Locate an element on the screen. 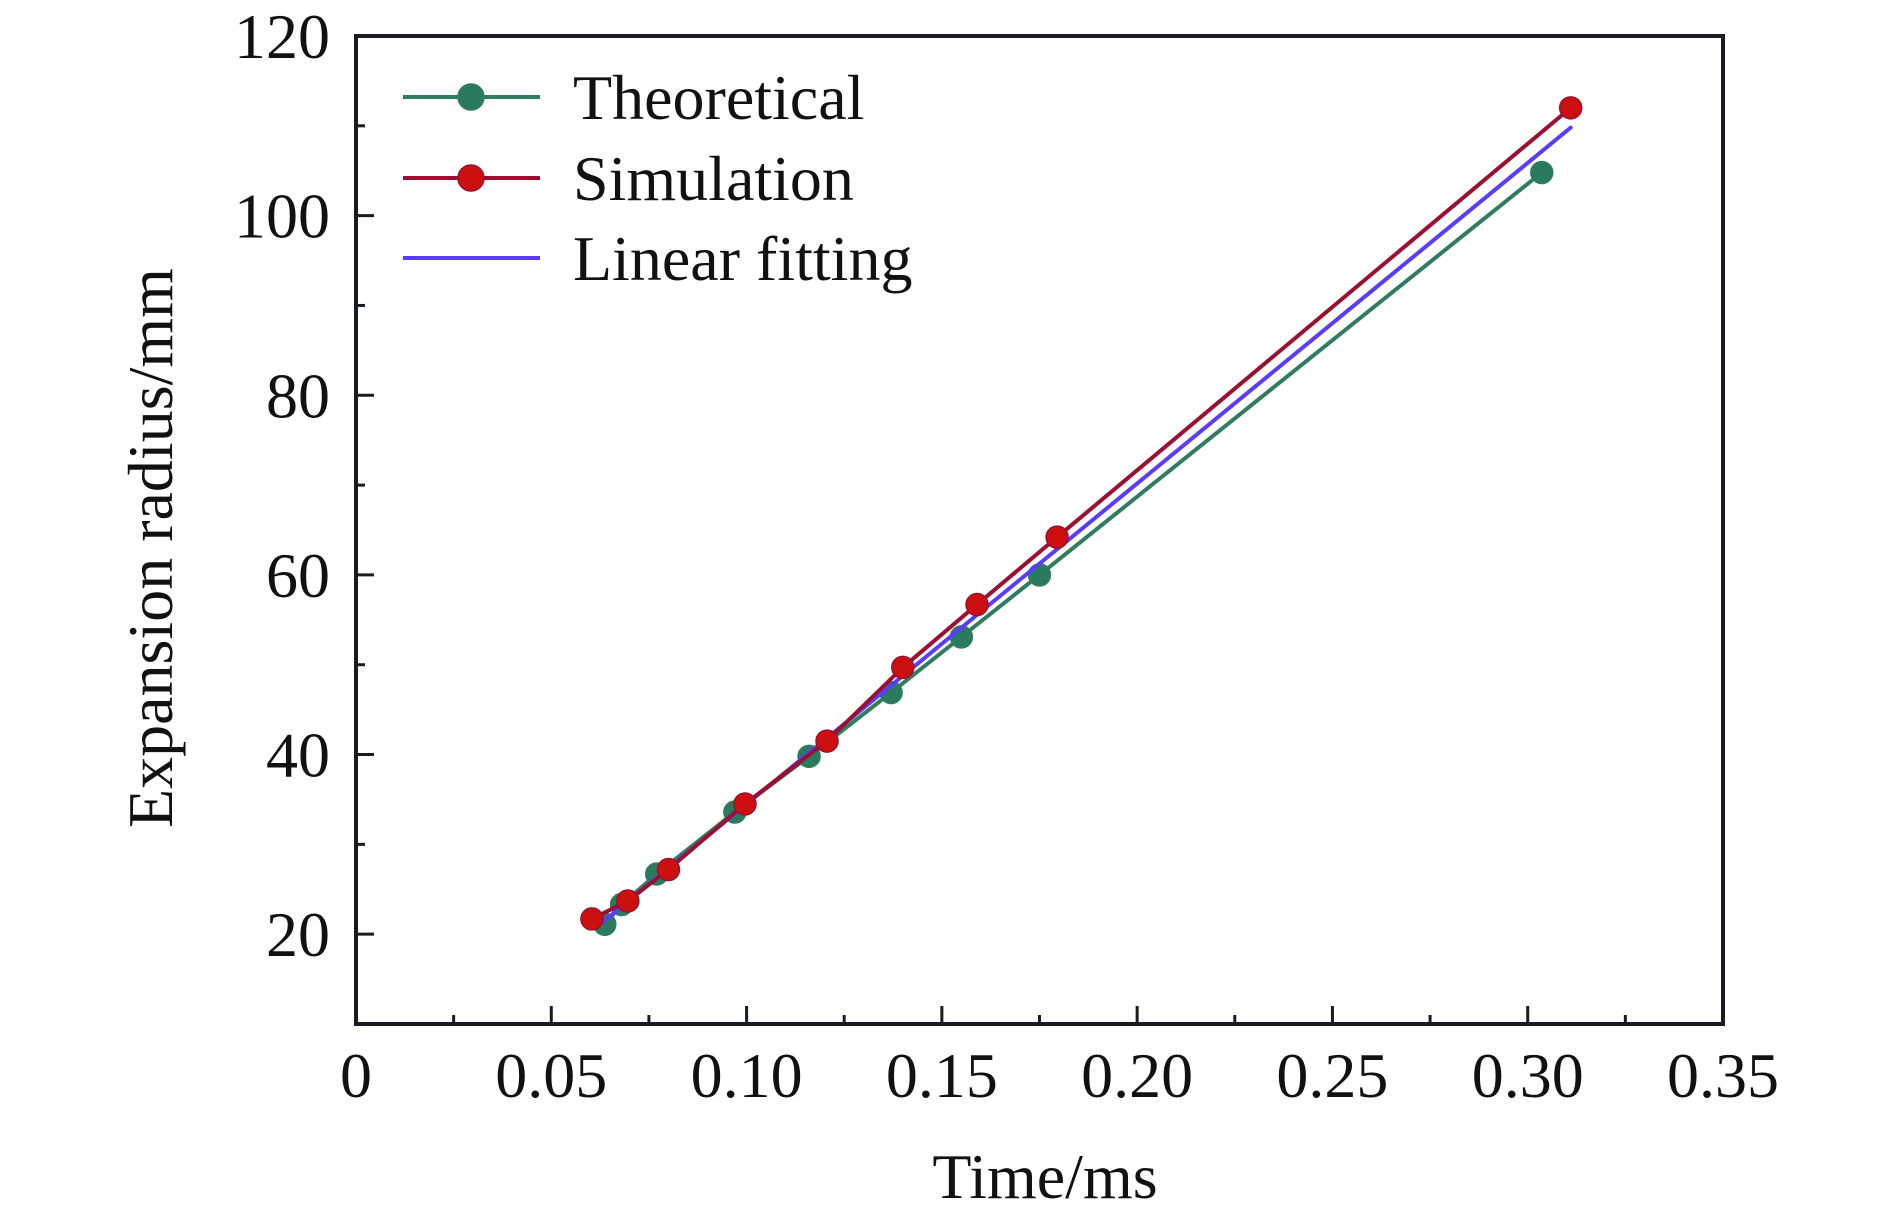  x-axis-title: Time/ms is located at coordinates (1044, 1176).